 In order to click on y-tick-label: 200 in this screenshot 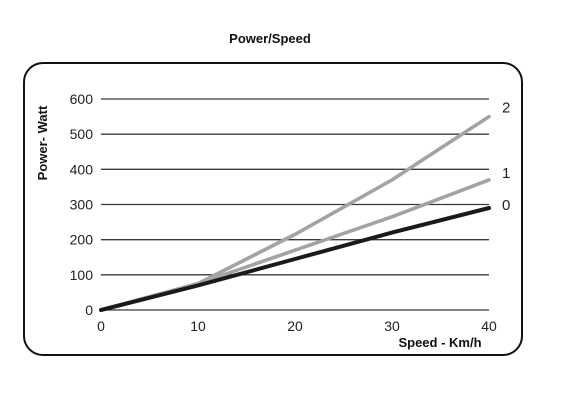, I will do `click(82, 240)`.